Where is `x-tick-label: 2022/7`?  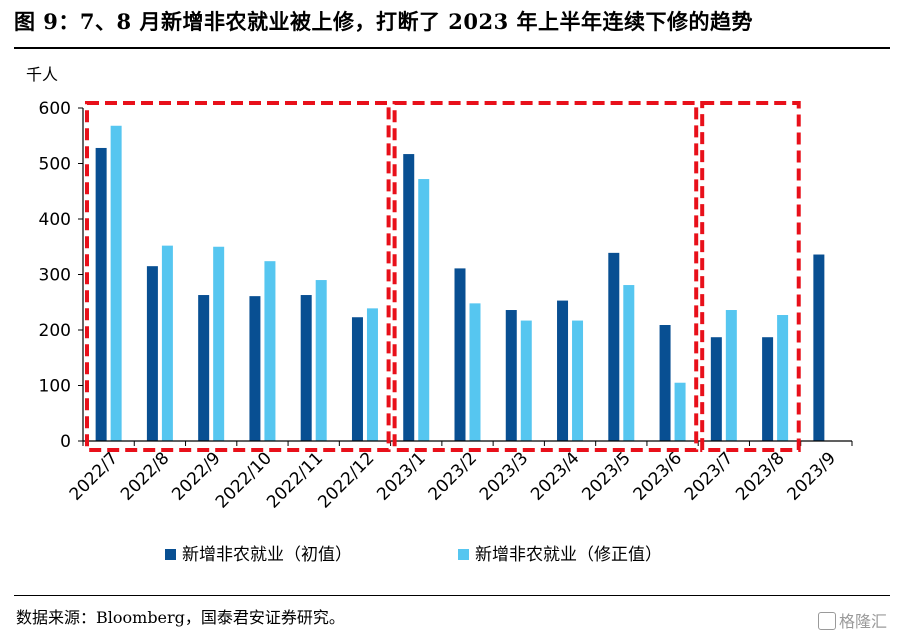
x-tick-label: 2022/7 is located at coordinates (94, 476).